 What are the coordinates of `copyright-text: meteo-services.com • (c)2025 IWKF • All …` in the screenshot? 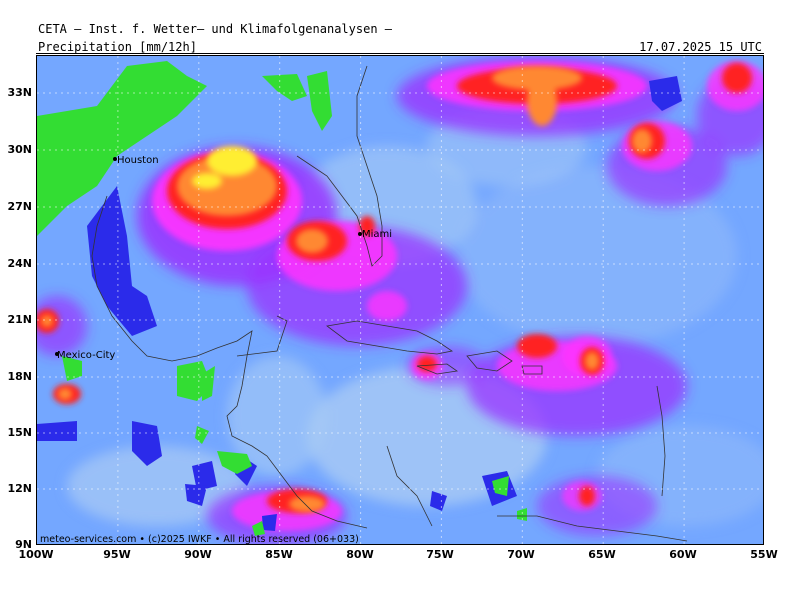 It's located at (199, 539).